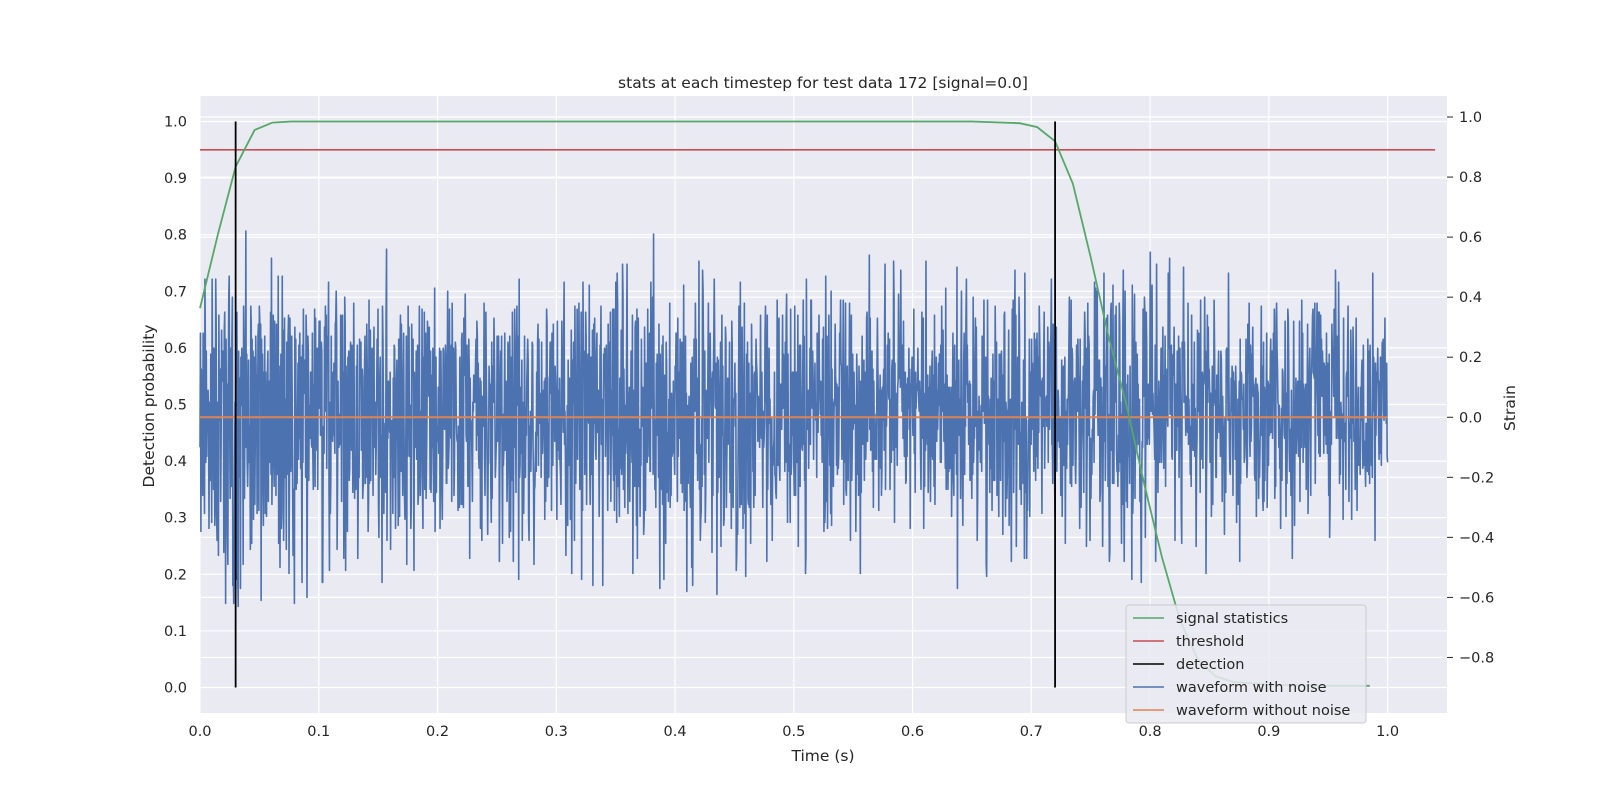 Image resolution: width=1600 pixels, height=800 pixels. Describe the element at coordinates (199, 732) in the screenshot. I see `x-tick-label: 0.0` at that location.